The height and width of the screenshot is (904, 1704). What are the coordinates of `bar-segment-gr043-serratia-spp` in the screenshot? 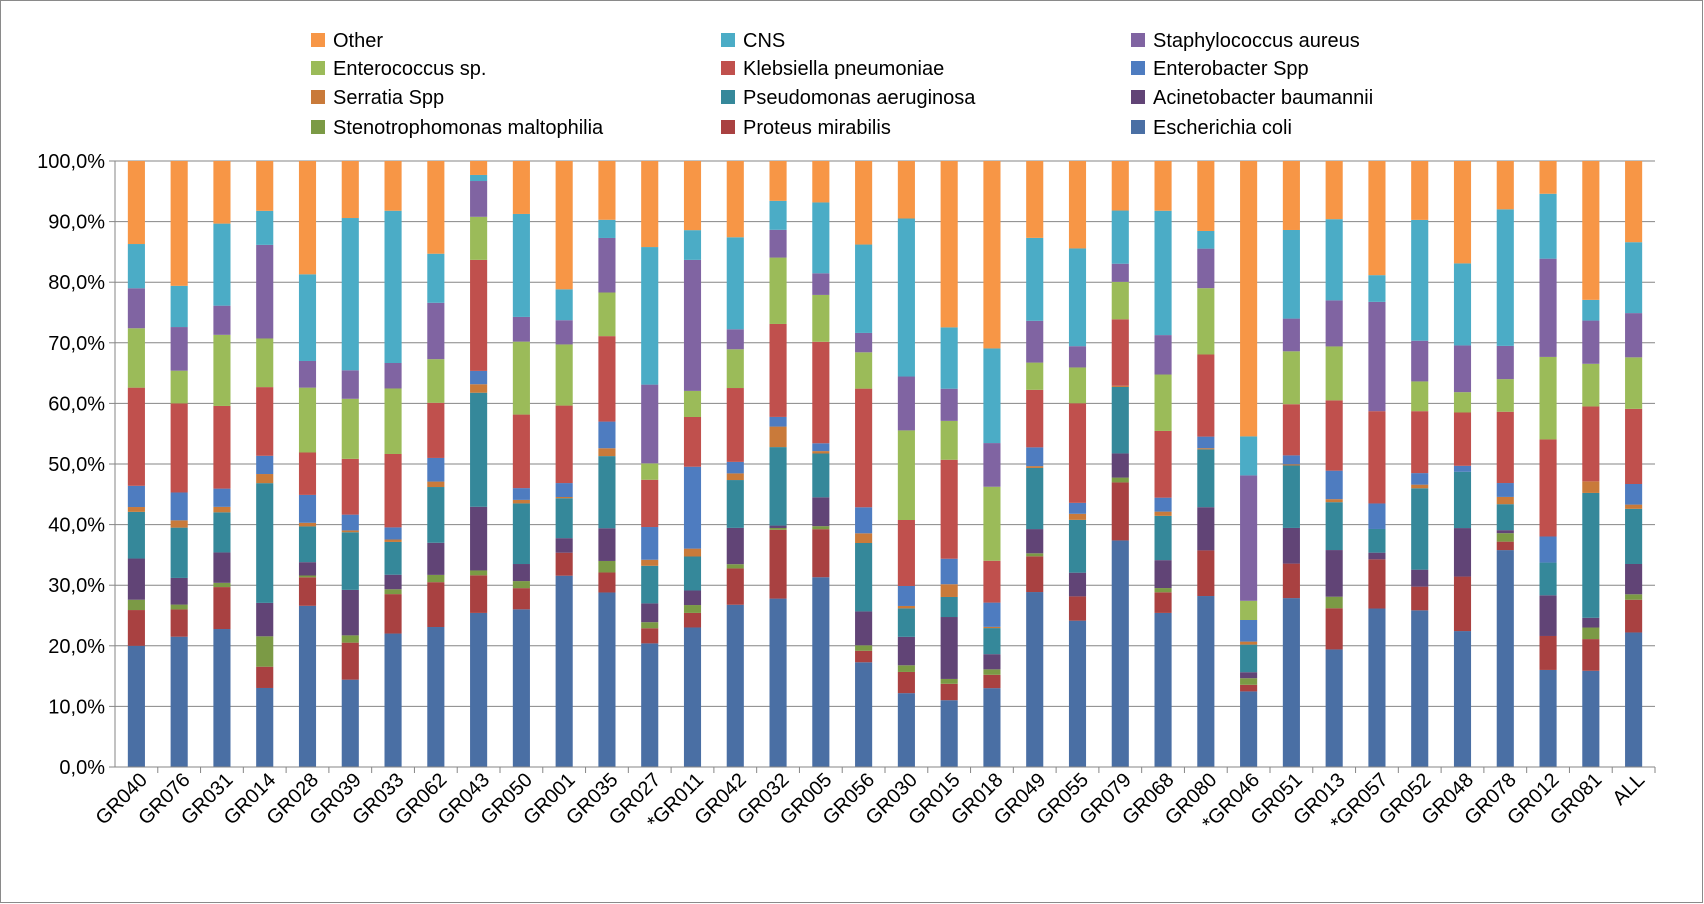 It's located at (479, 388).